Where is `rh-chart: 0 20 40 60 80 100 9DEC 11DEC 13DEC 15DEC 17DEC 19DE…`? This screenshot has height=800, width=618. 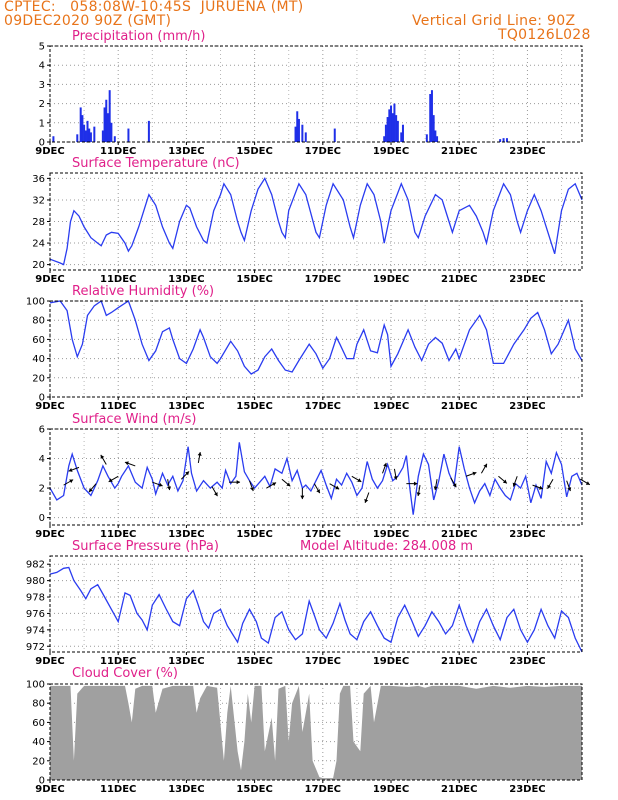 rh-chart: 0 20 40 60 80 100 9DEC 11DEC 13DEC 15DEC 17DEC 19DE… is located at coordinates (304, 354).